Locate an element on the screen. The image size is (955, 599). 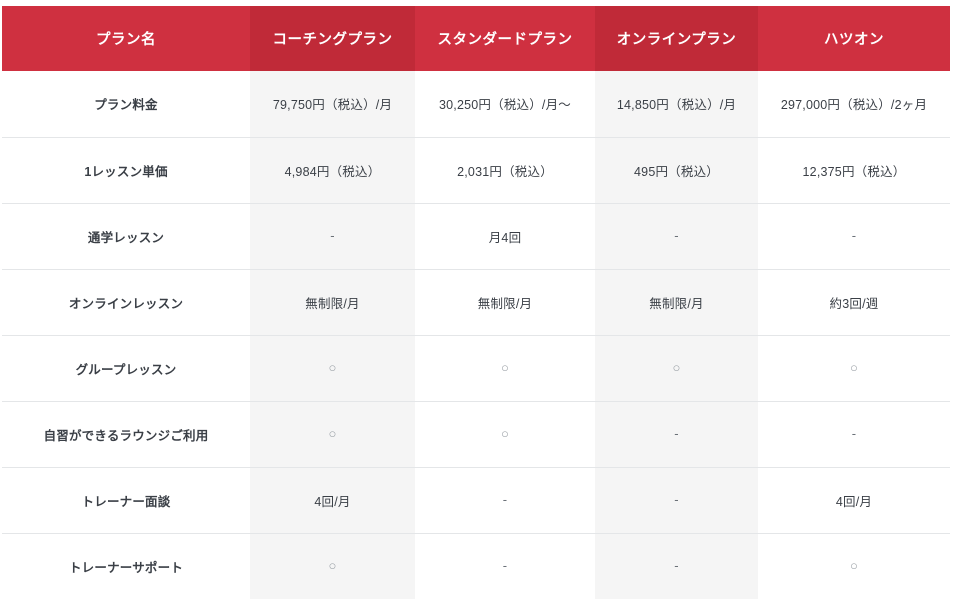
cell-lesson-unit-price-standard: 2,031円（税込） is located at coordinates (505, 170).